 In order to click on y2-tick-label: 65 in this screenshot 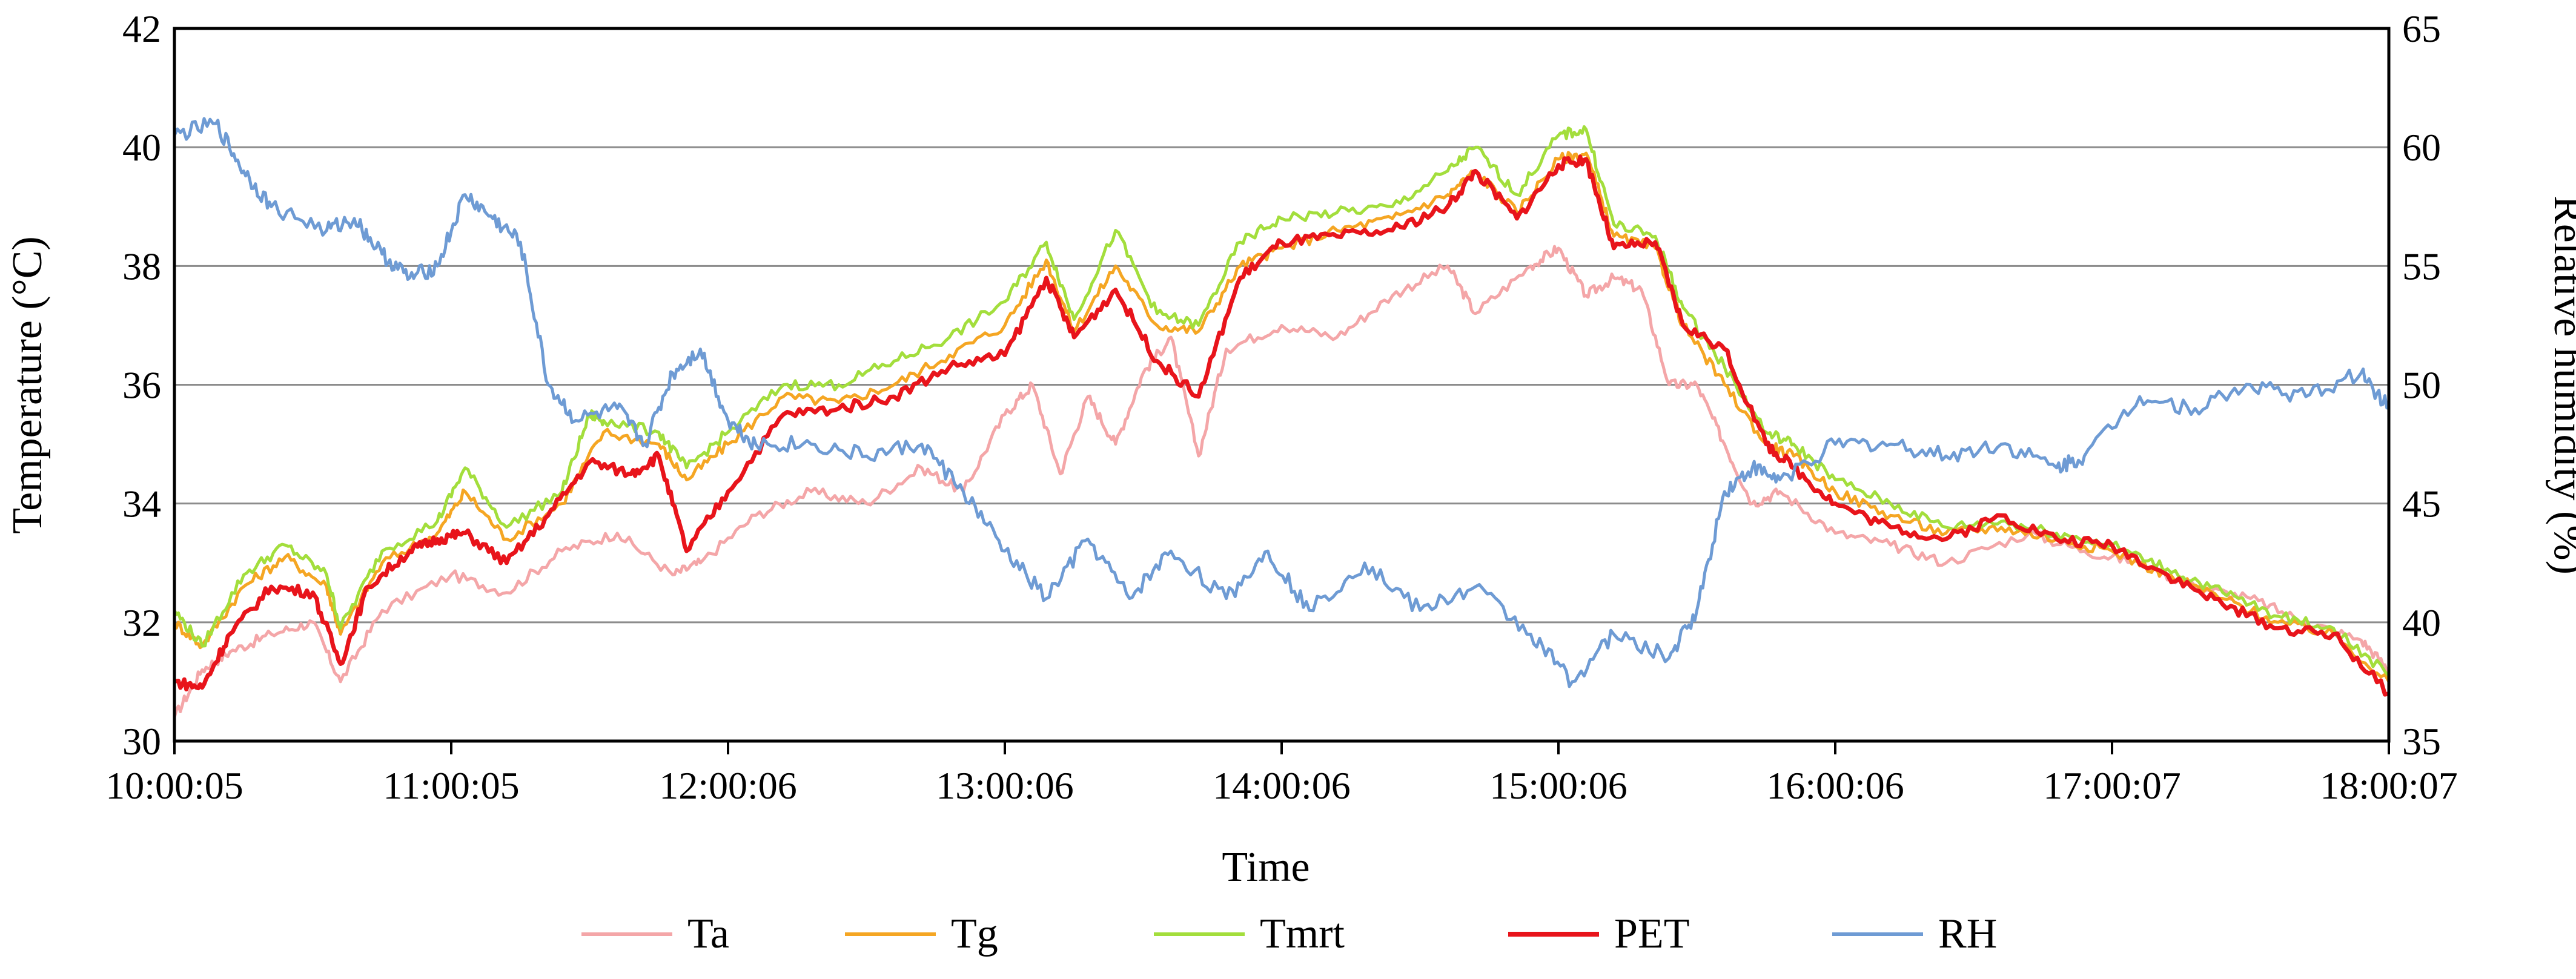, I will do `click(2421, 29)`.